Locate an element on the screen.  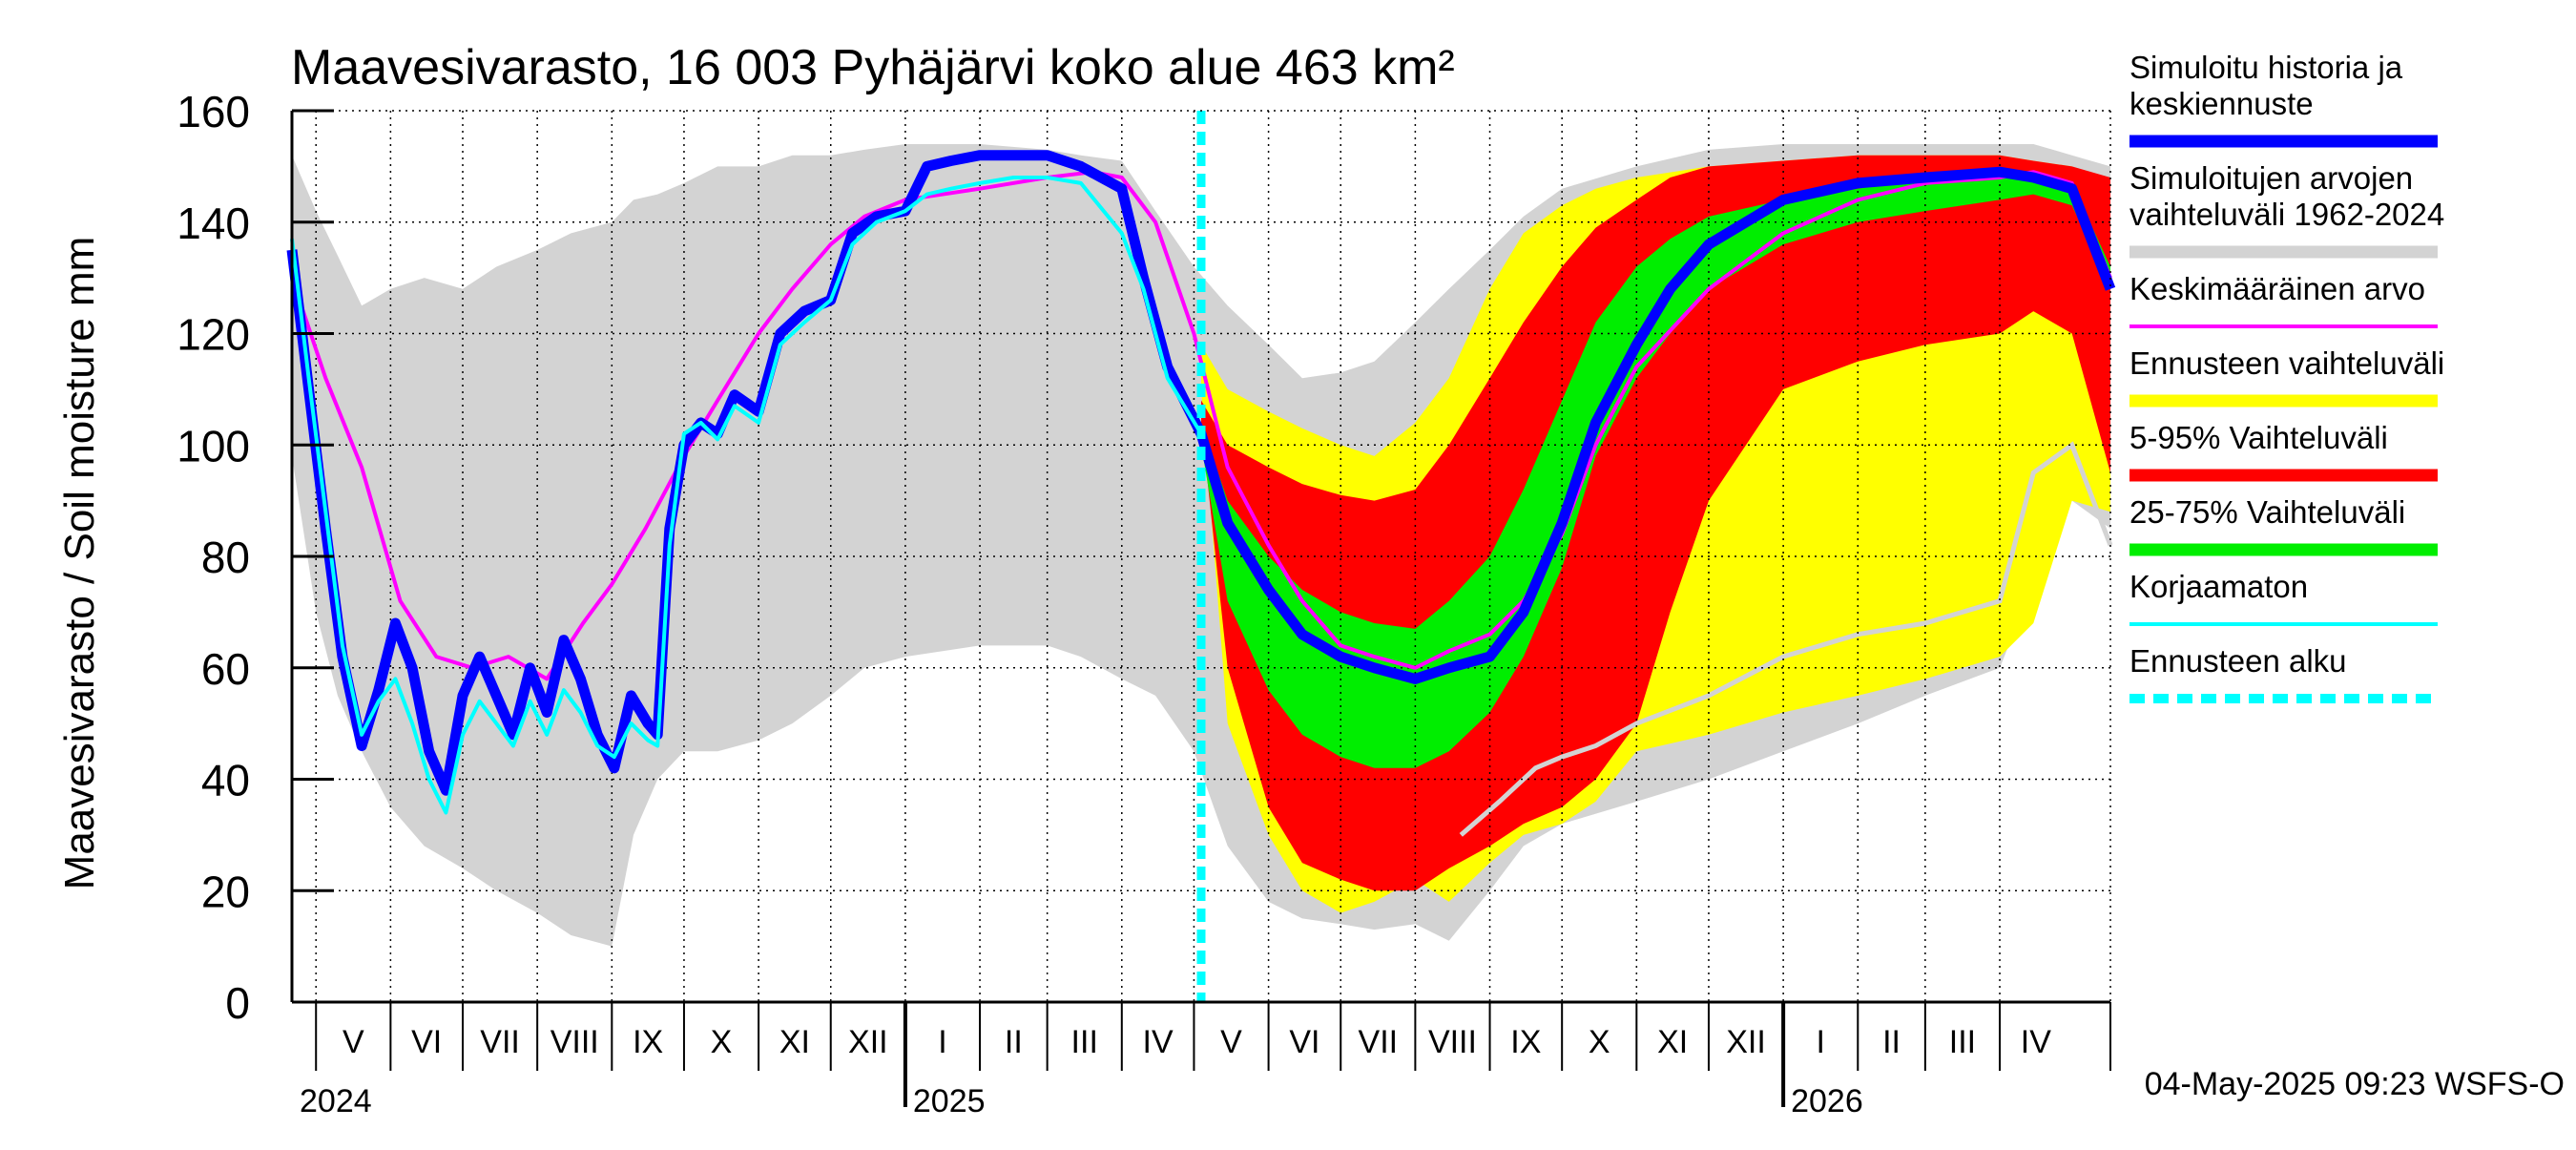
year-label: 2024 is located at coordinates (336, 1101).